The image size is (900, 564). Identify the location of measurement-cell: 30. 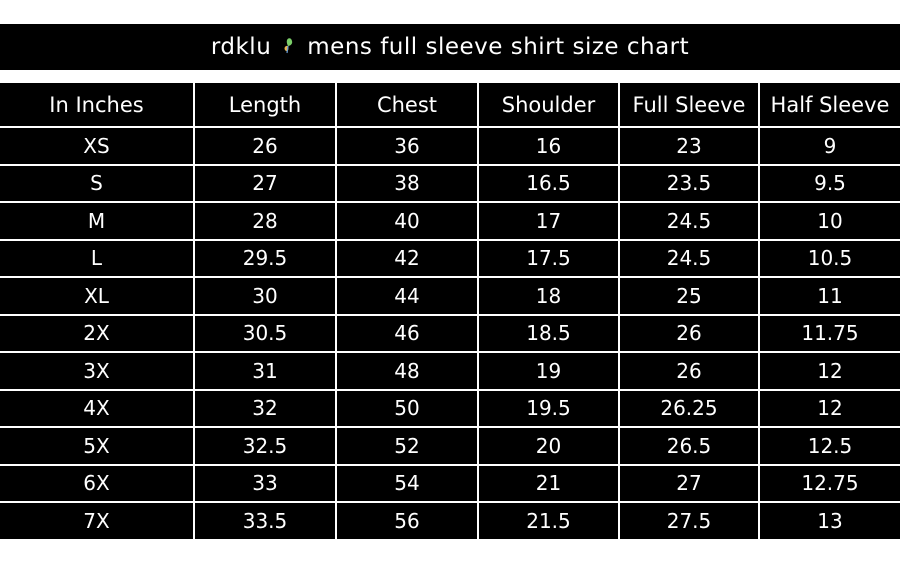
(265, 296).